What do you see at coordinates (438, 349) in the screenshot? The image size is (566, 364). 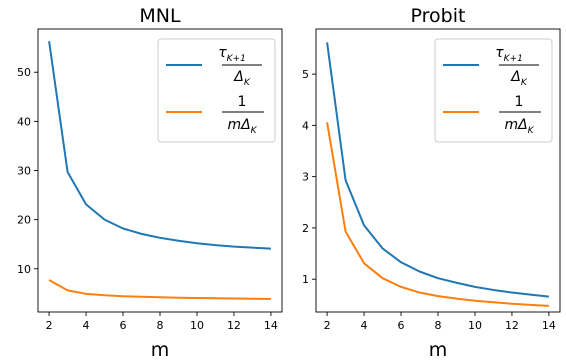 I see `probit-x-axis-label: m` at bounding box center [438, 349].